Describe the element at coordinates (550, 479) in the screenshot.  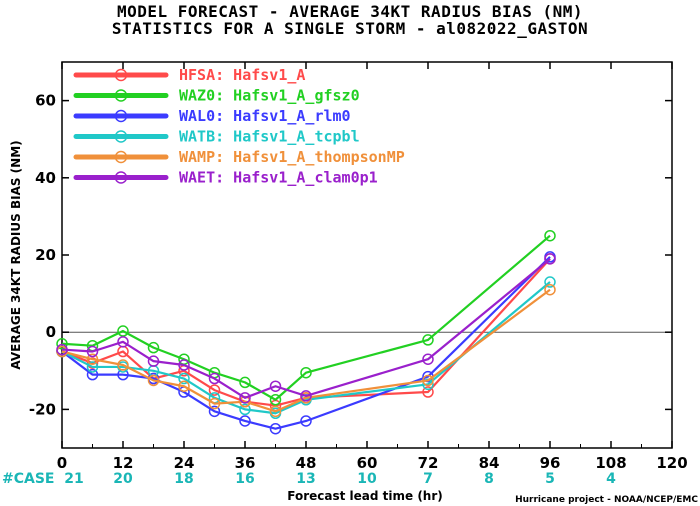
I see `case-count-label: 5` at that location.